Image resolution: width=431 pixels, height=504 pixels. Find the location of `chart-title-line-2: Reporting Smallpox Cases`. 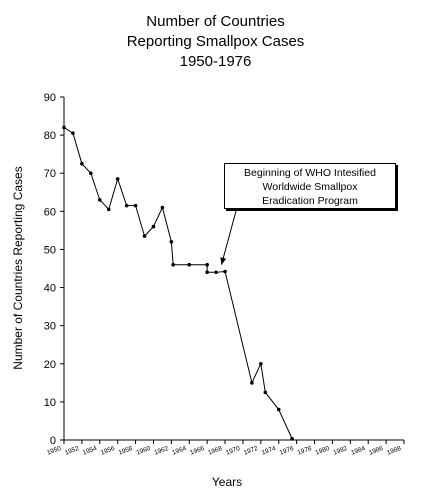

chart-title-line-2: Reporting Smallpox Cases is located at coordinates (215, 41).